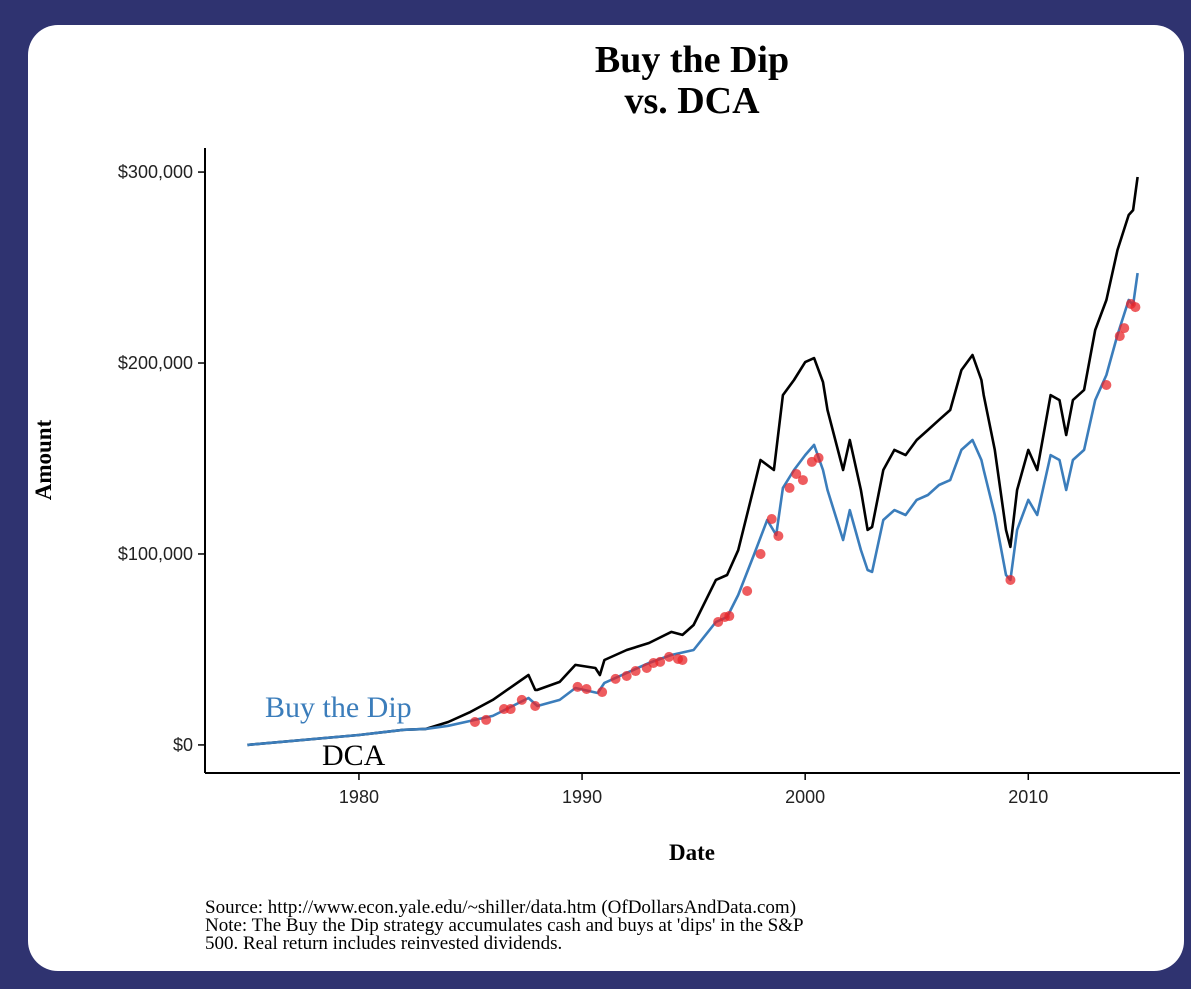 This screenshot has width=1191, height=989. I want to click on x-tick-label: 2010, so click(1028, 797).